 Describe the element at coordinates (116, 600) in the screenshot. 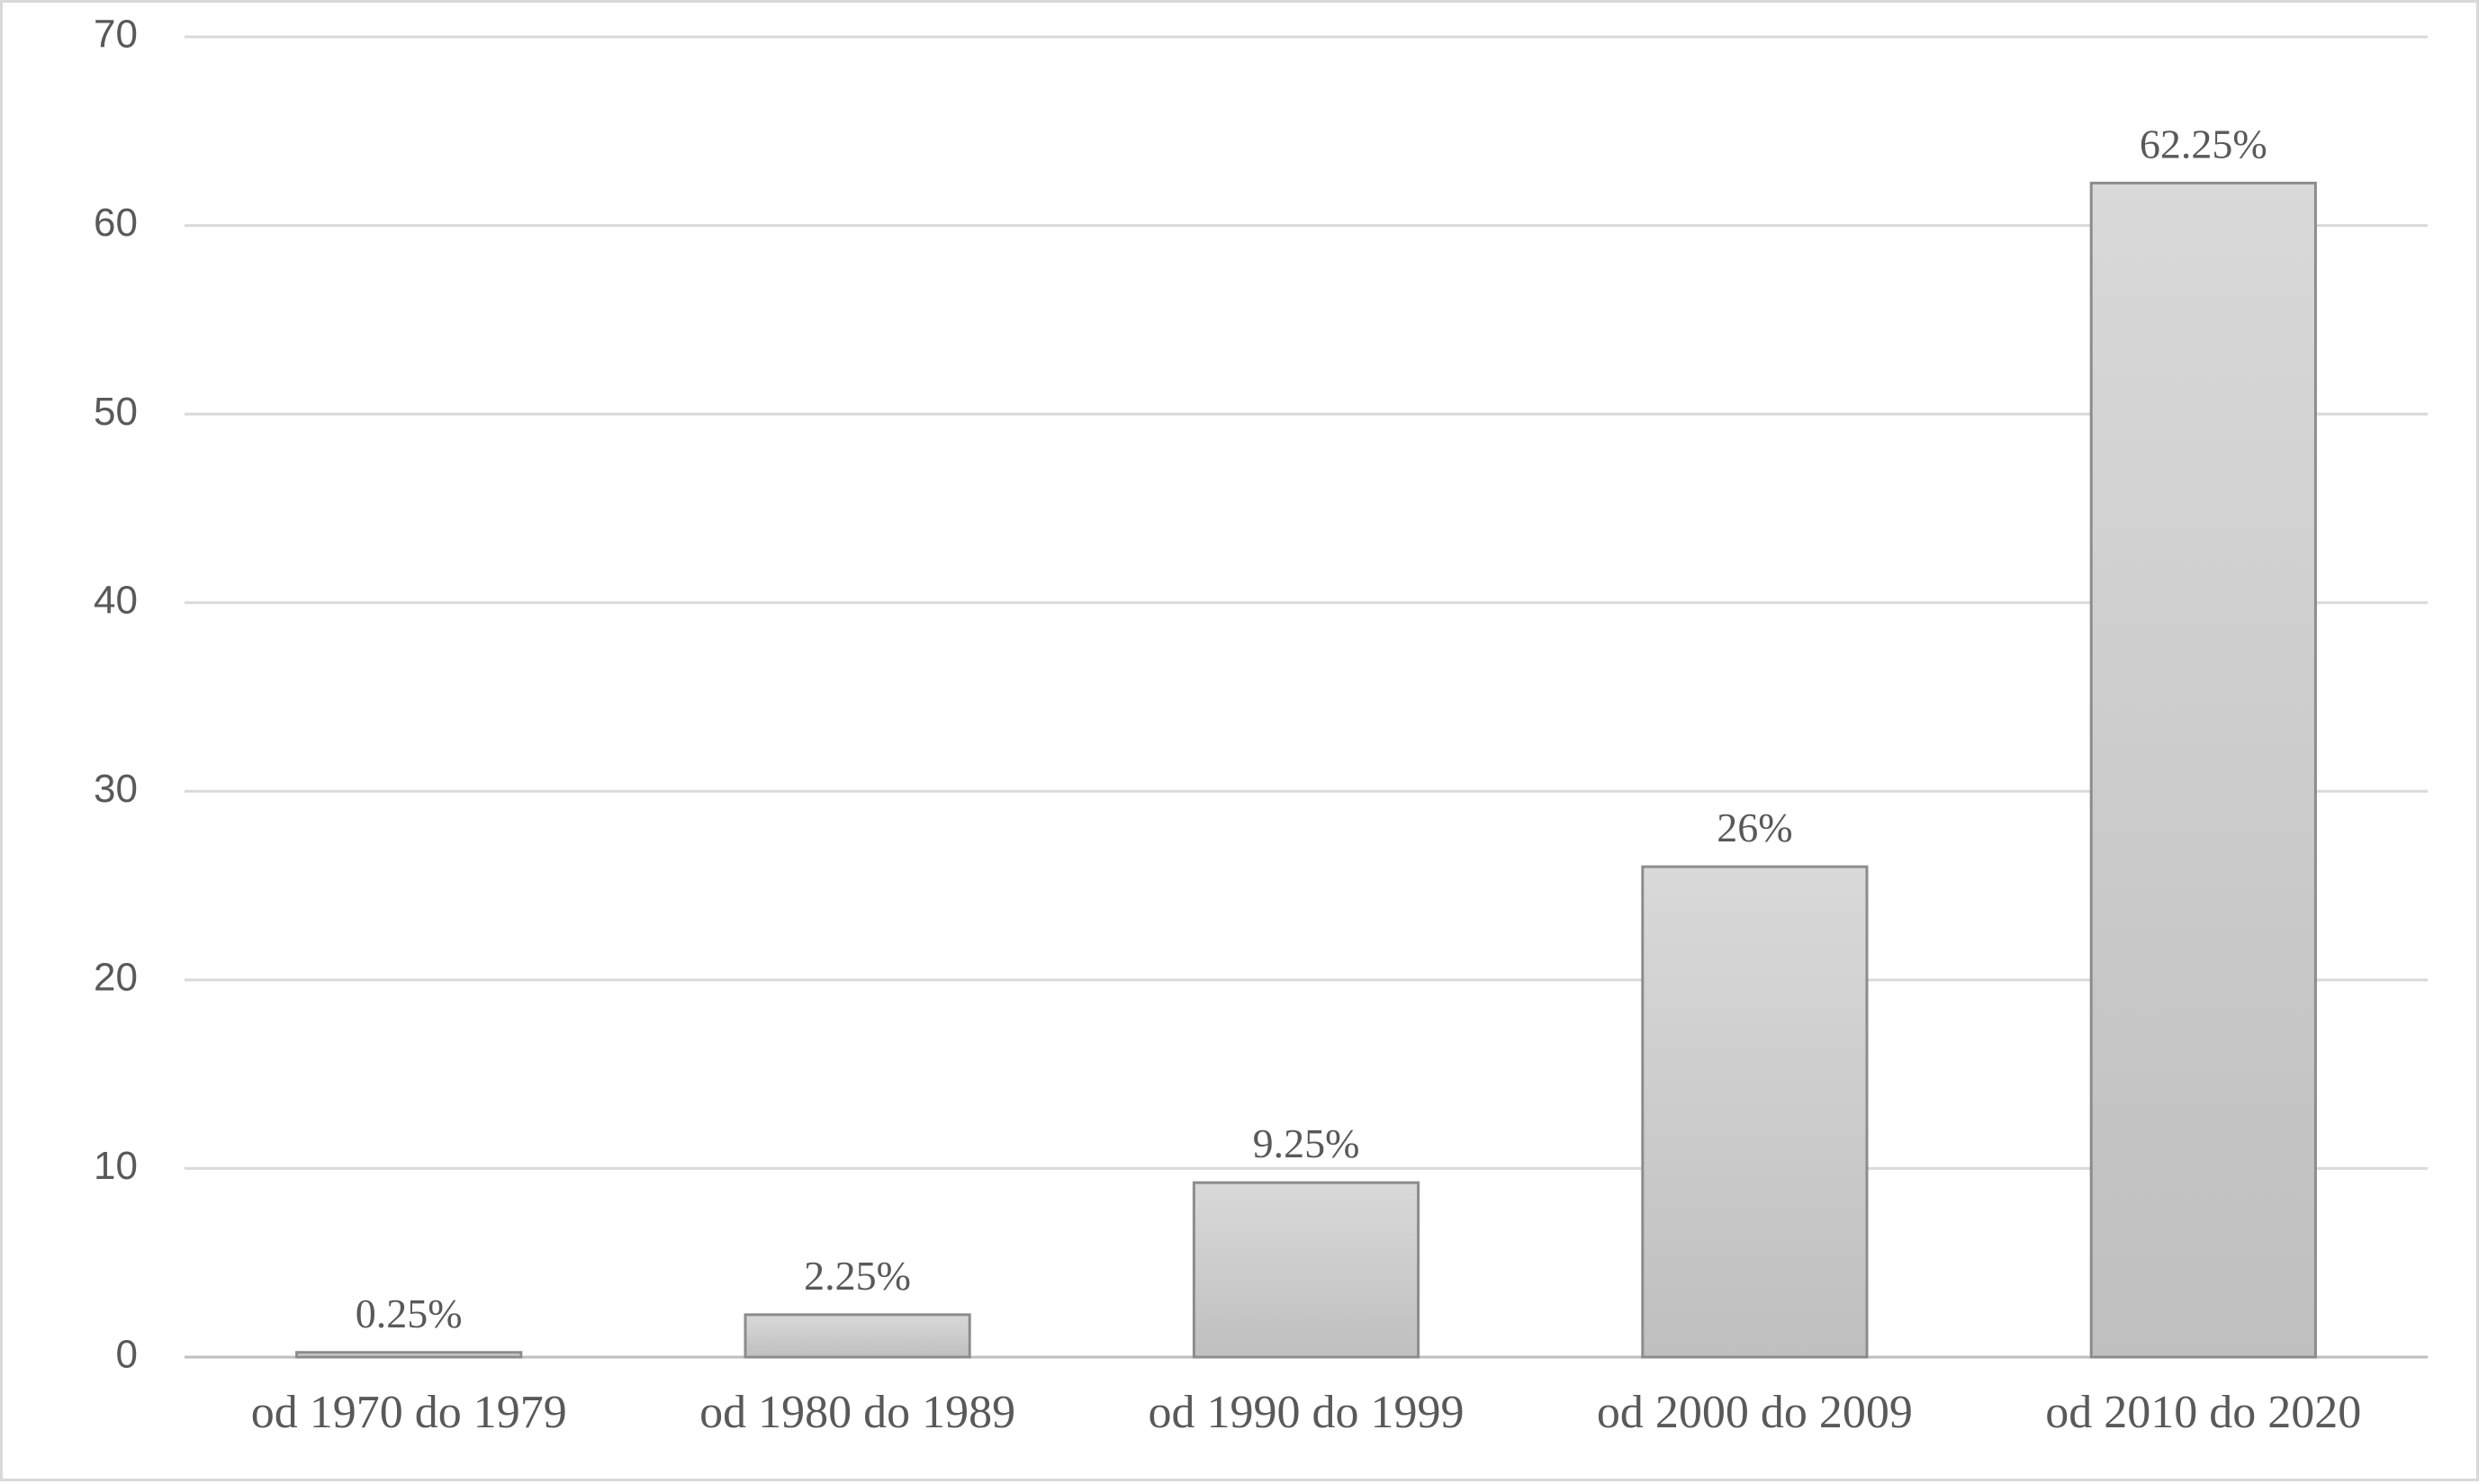

I see `y-tick-label: 40` at that location.